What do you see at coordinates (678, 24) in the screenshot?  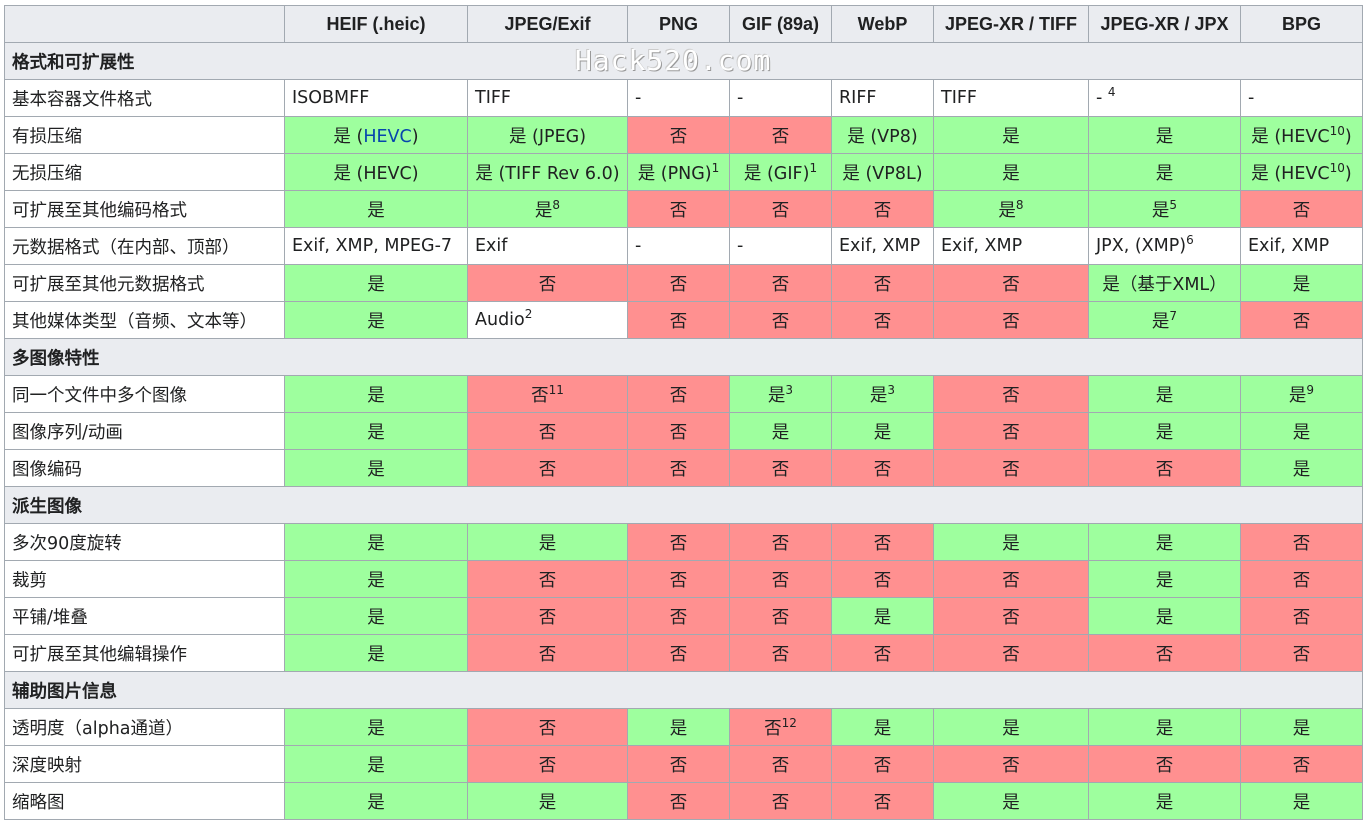 I see `column-header: PNG` at bounding box center [678, 24].